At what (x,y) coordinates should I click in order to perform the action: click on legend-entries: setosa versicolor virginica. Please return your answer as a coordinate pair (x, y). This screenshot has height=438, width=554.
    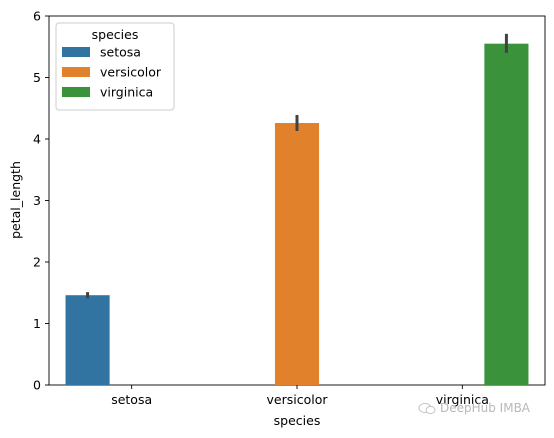
    Looking at the image, I should click on (112, 72).